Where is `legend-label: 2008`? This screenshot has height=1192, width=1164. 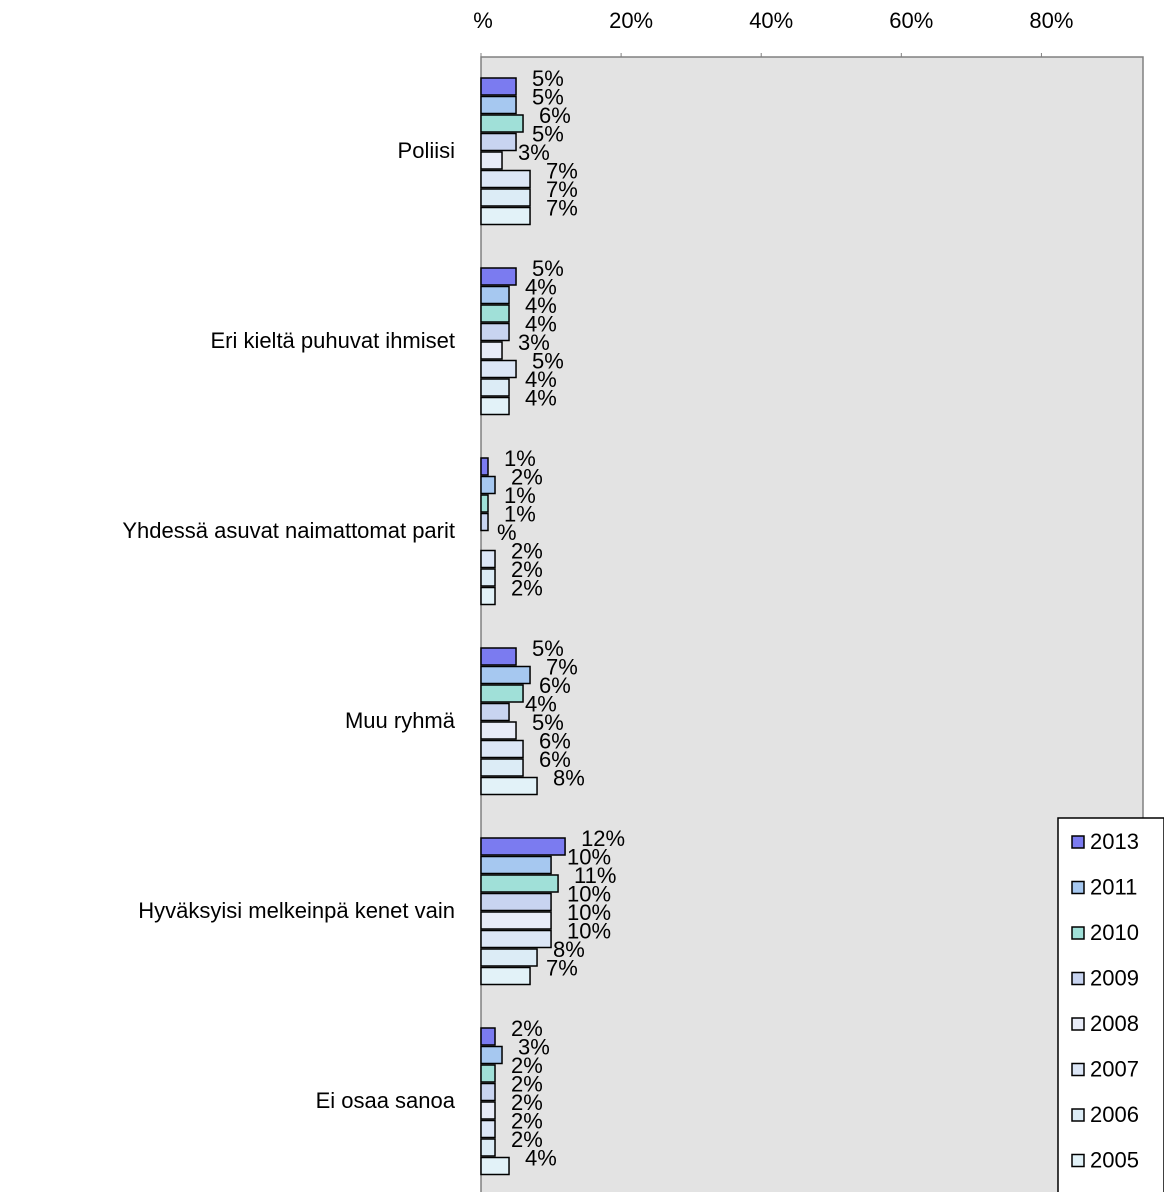 legend-label: 2008 is located at coordinates (1114, 1023).